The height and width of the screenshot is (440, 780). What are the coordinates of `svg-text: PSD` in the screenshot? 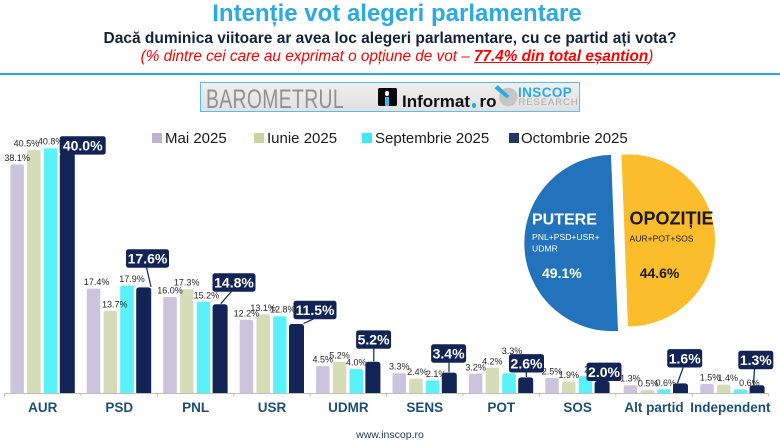 It's located at (119, 407).